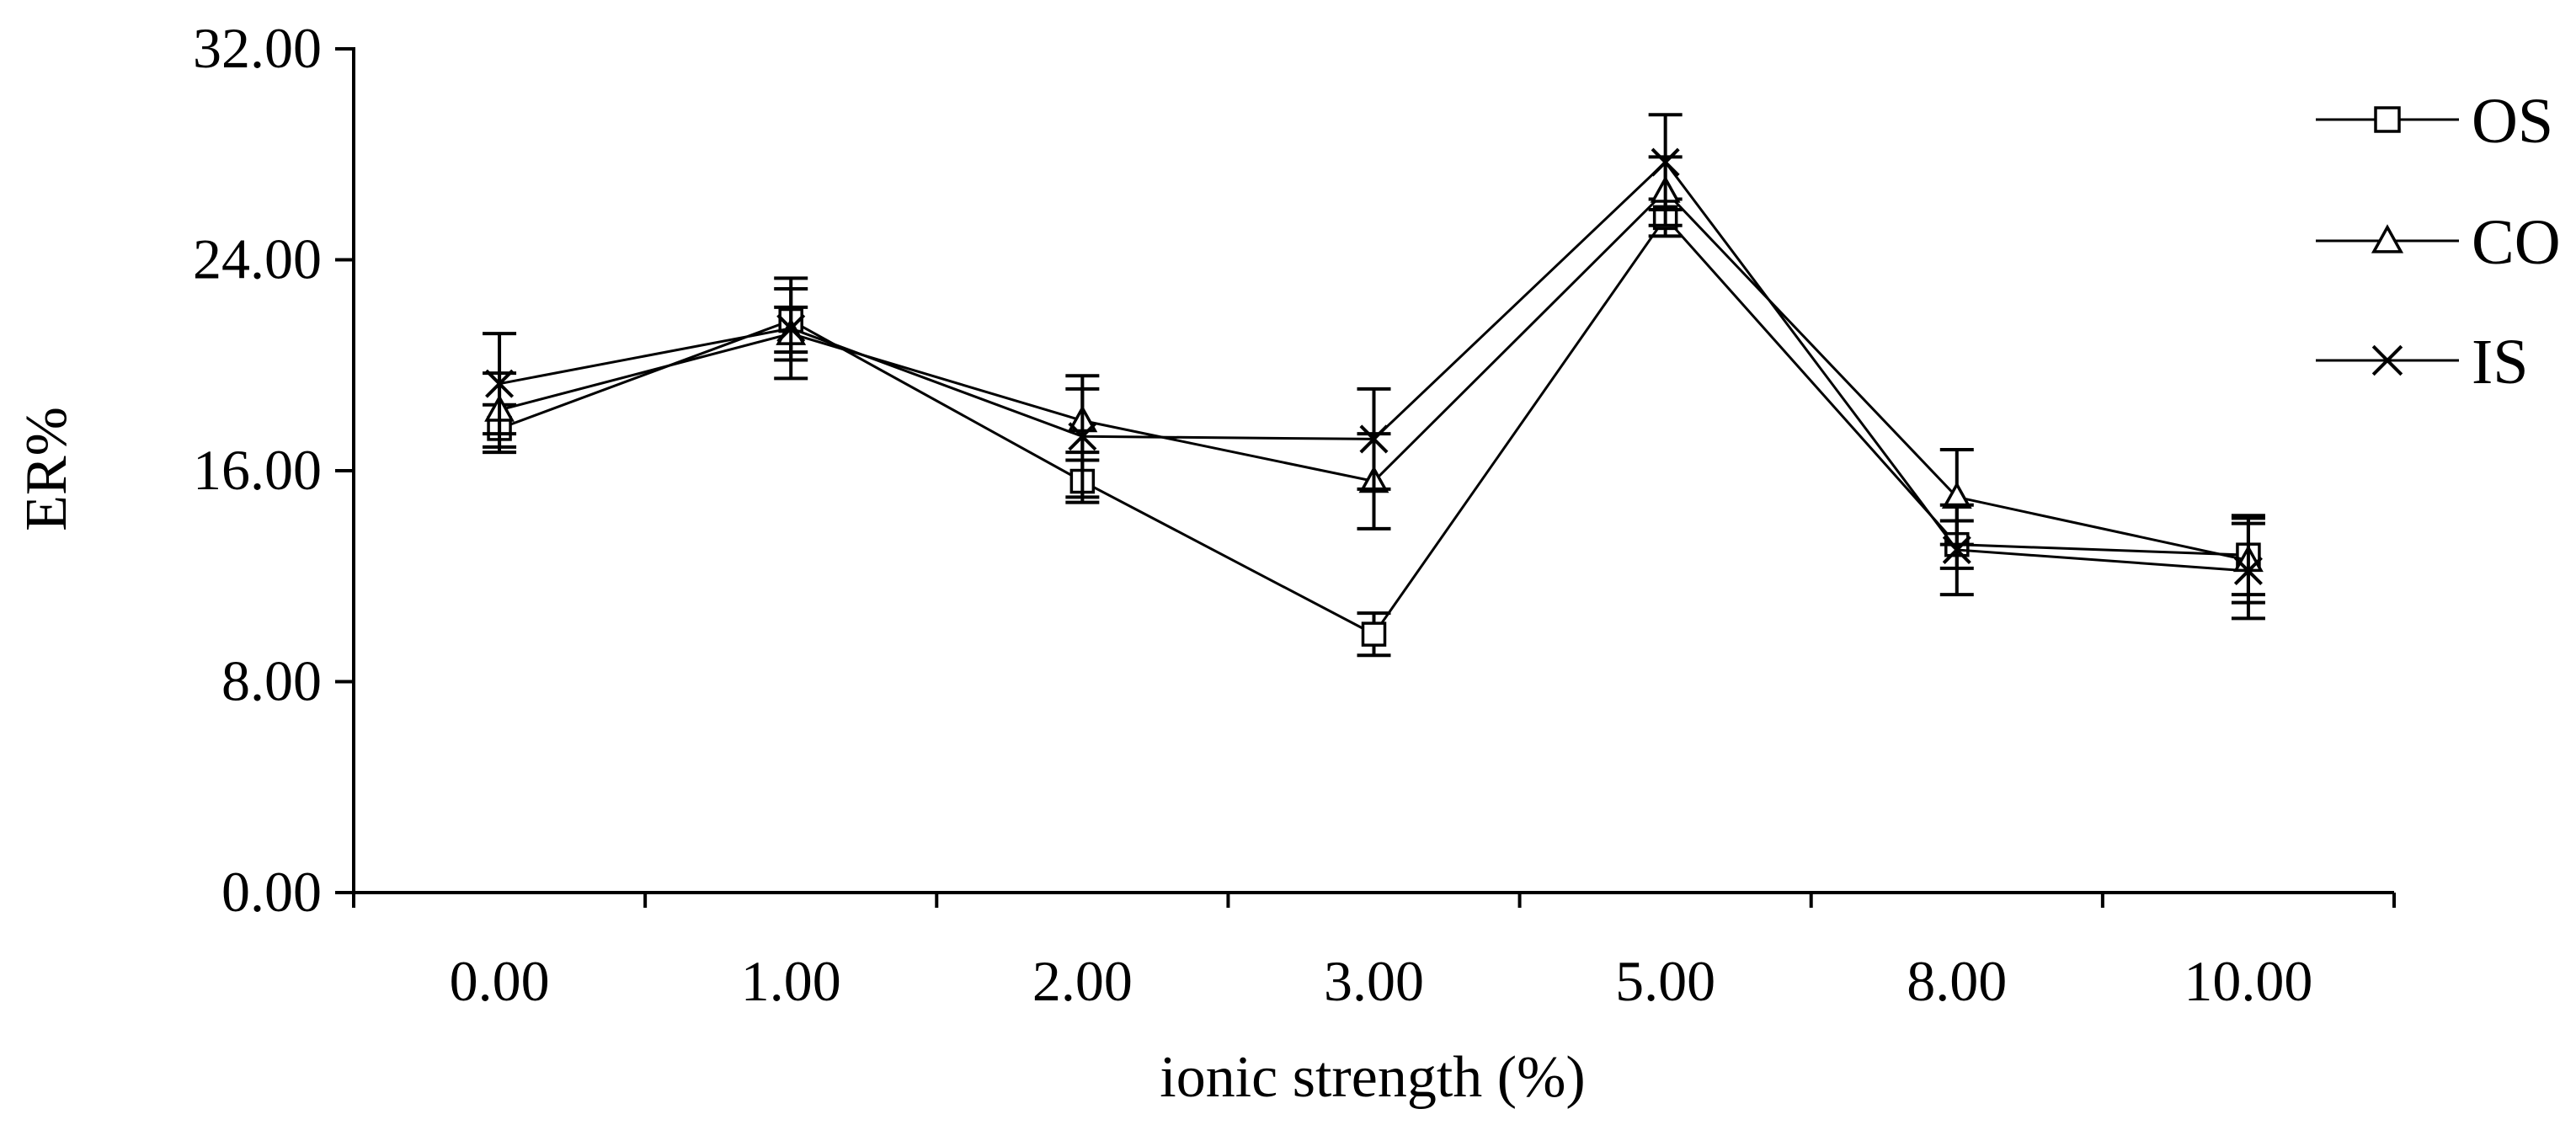  I want to click on legend-marker-os, so click(2387, 119).